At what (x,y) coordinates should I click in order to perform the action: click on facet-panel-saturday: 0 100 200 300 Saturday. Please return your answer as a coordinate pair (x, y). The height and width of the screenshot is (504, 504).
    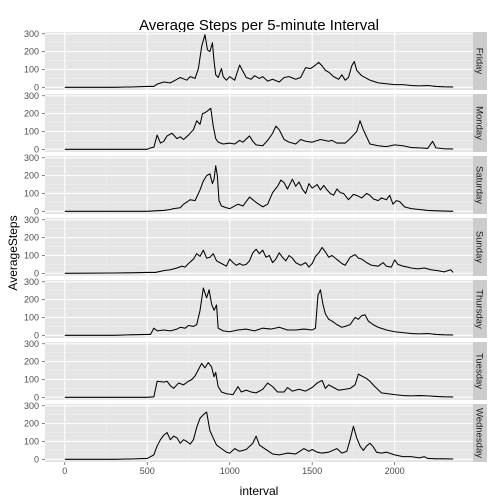
    Looking at the image, I should click on (255, 184).